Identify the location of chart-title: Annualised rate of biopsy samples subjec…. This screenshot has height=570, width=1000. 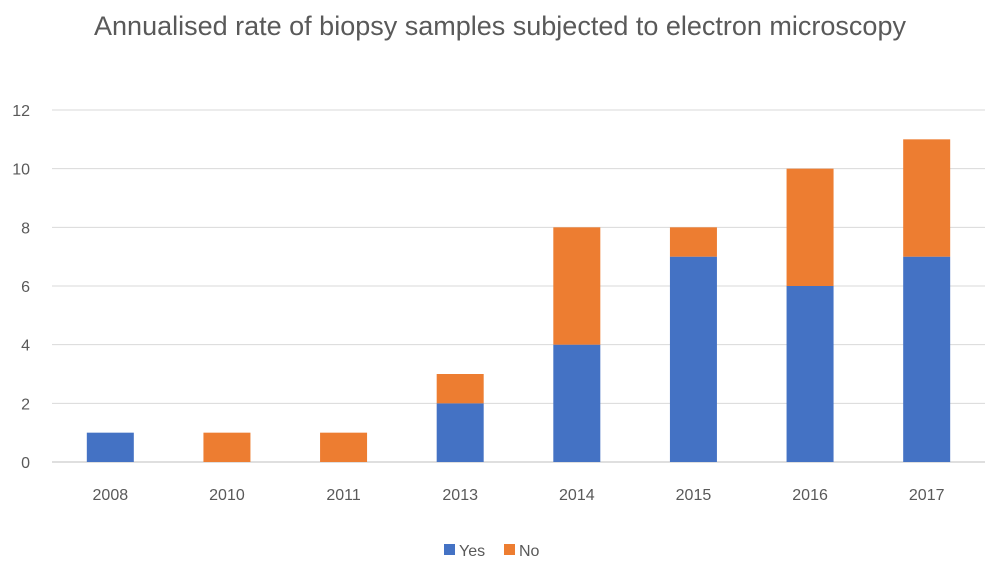
(500, 26).